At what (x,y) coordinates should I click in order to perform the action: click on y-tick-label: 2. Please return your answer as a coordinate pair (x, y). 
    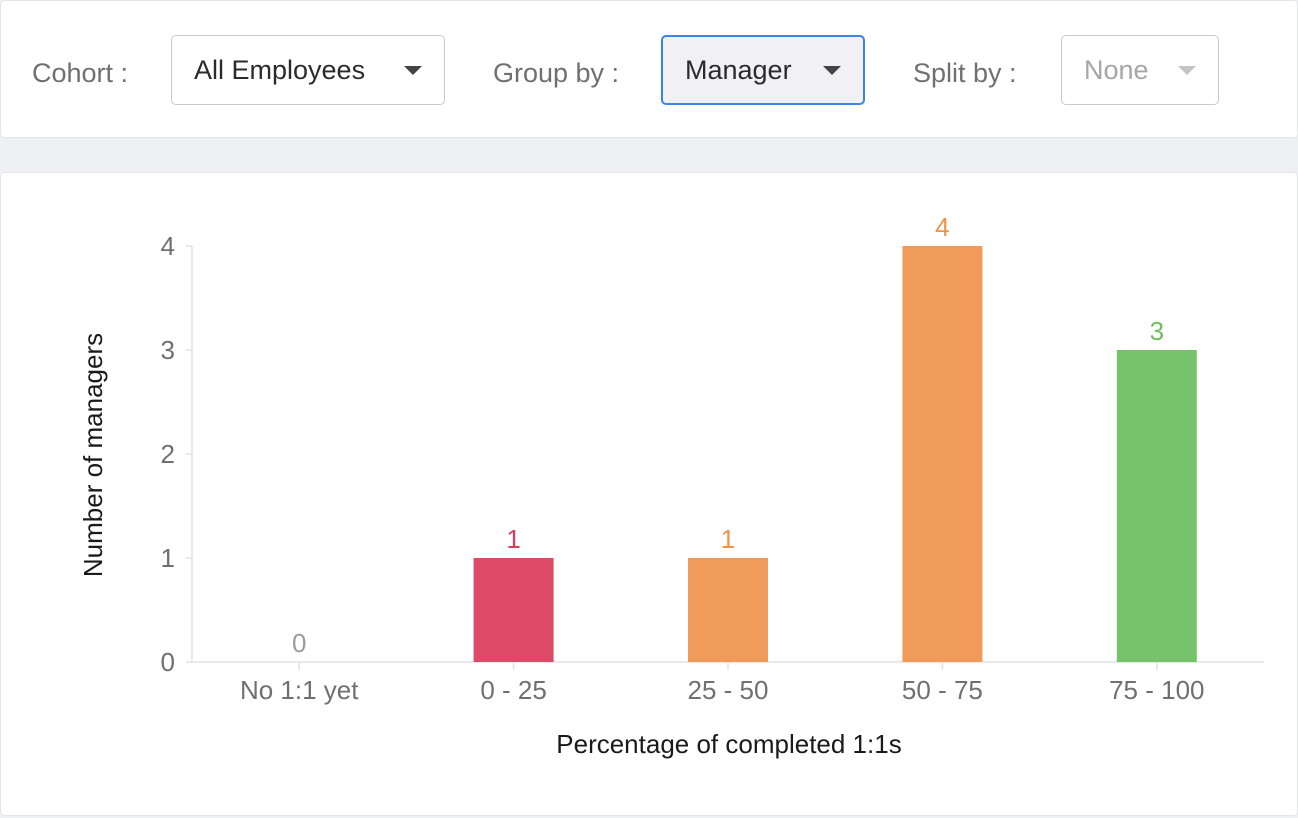
    Looking at the image, I should click on (168, 454).